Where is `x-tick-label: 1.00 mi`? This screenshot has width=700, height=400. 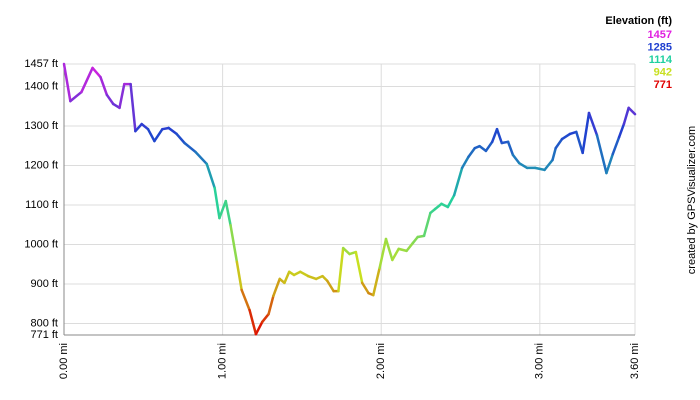 x-tick-label: 1.00 mi is located at coordinates (223, 361).